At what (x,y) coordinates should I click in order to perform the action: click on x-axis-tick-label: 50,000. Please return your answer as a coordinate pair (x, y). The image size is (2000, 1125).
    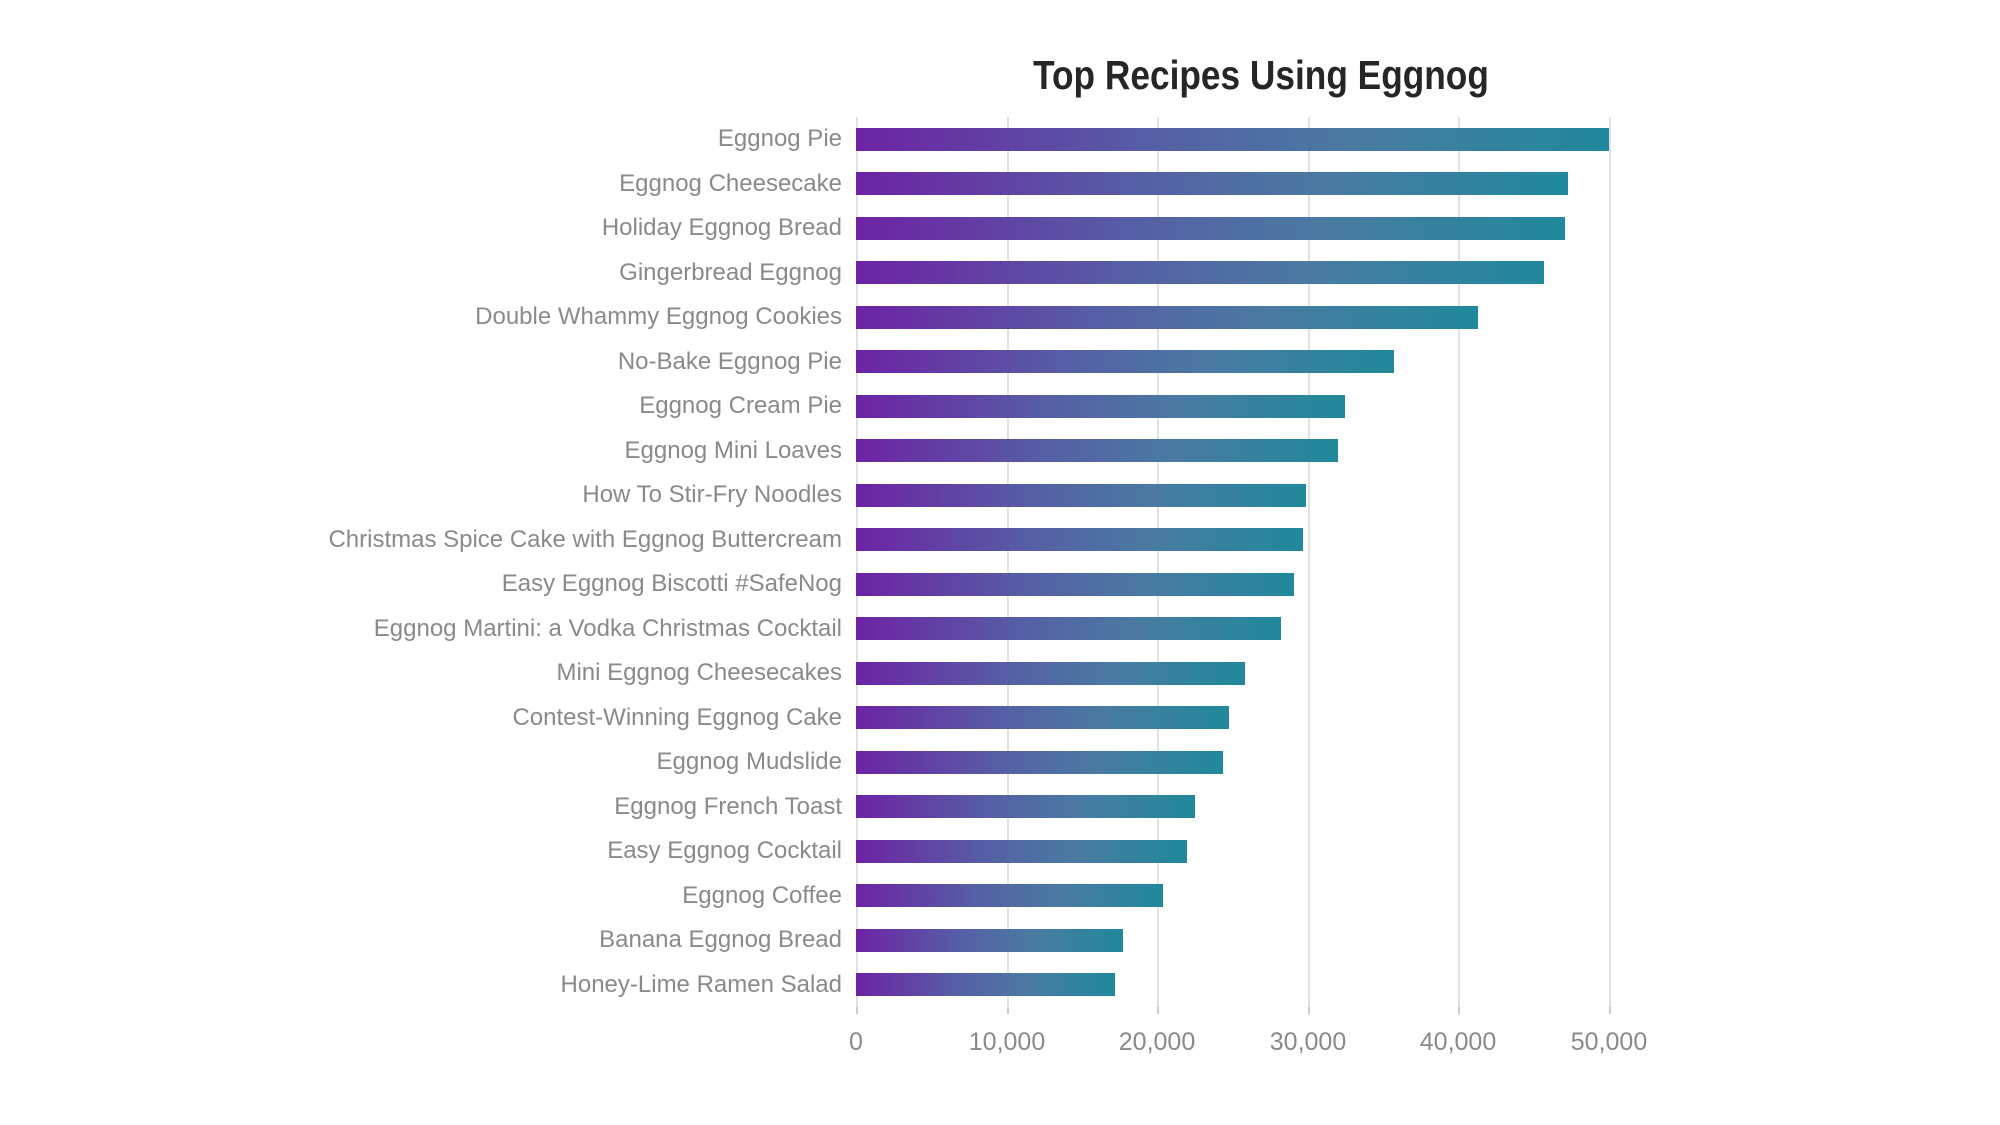
    Looking at the image, I should click on (1609, 1042).